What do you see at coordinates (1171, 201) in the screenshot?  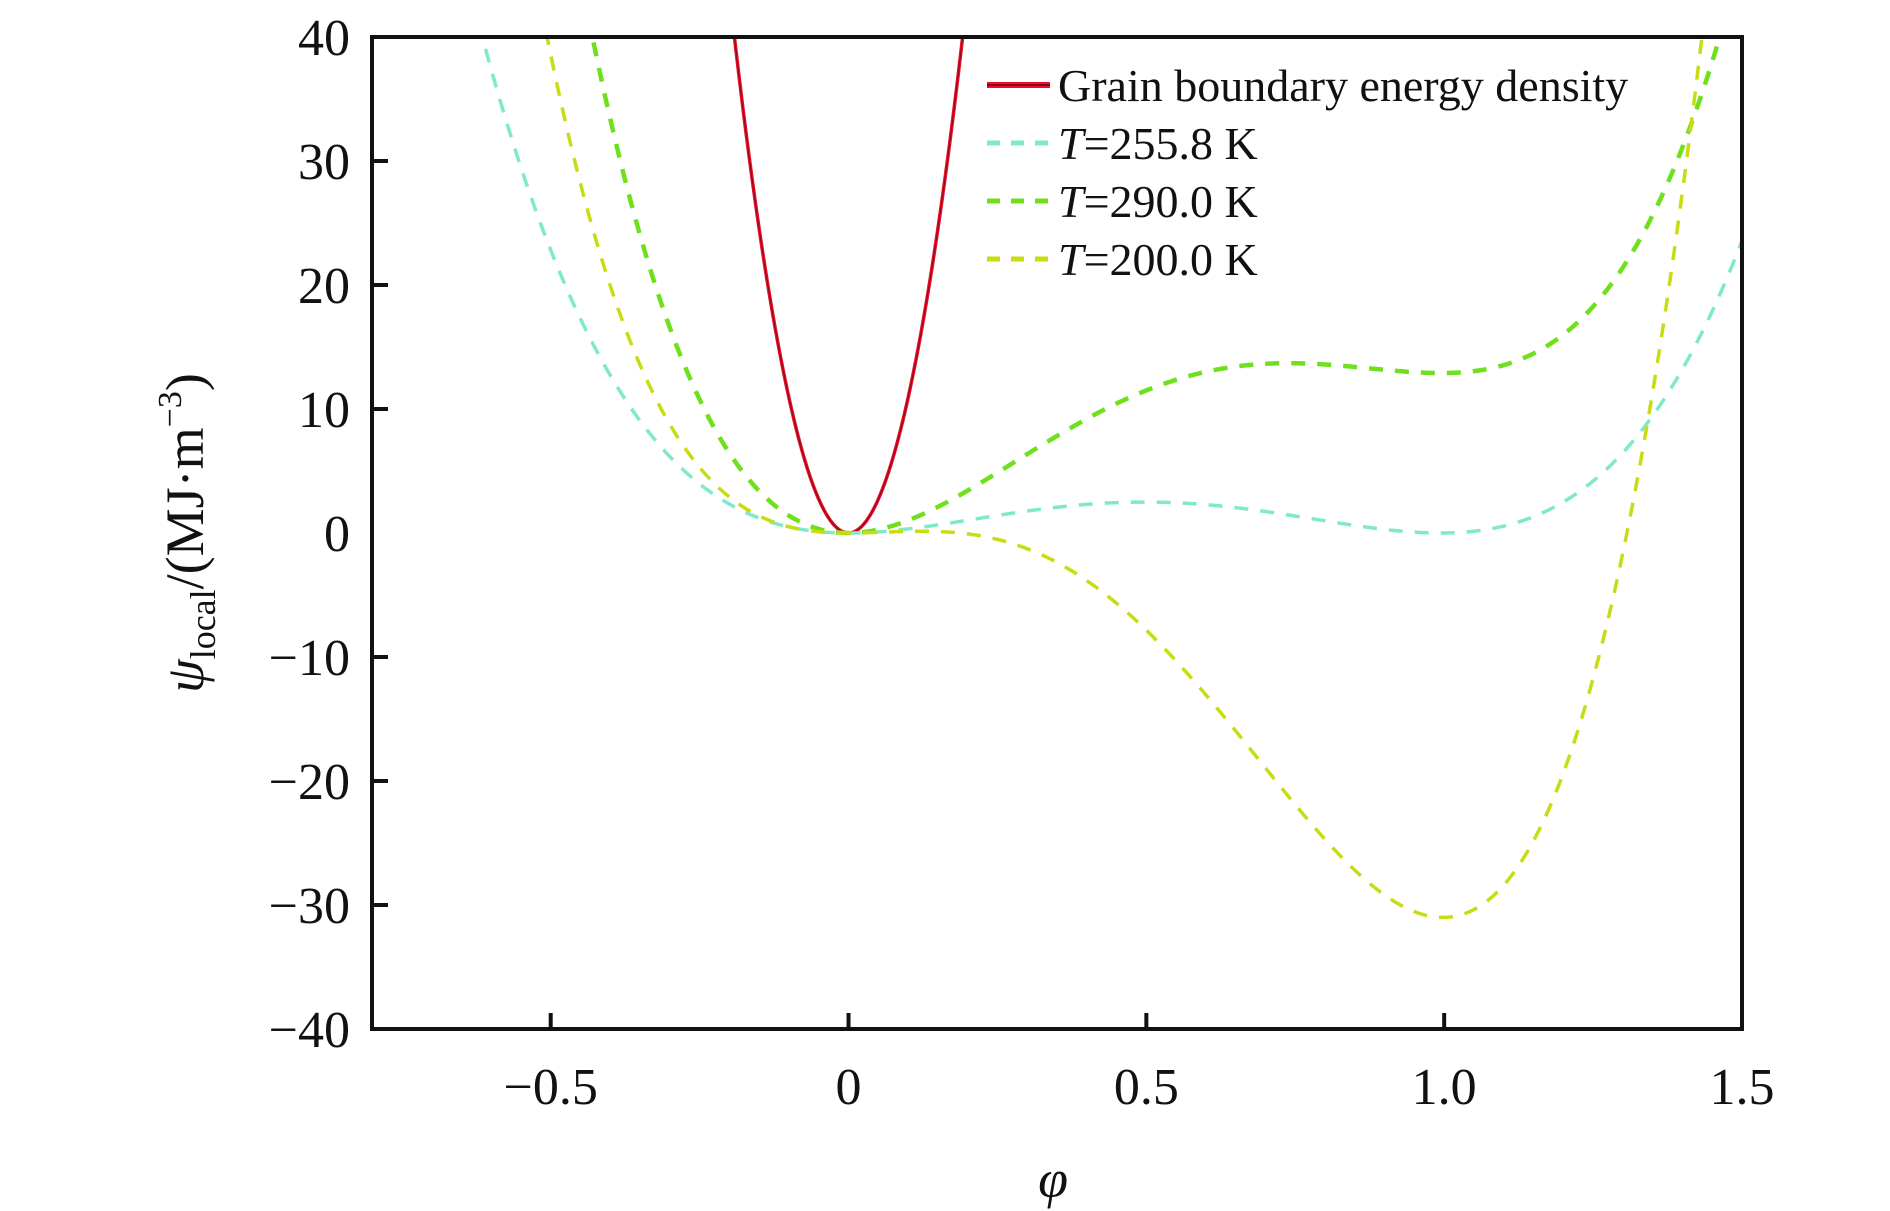 I see `legend-label-text: =290.0 K` at bounding box center [1171, 201].